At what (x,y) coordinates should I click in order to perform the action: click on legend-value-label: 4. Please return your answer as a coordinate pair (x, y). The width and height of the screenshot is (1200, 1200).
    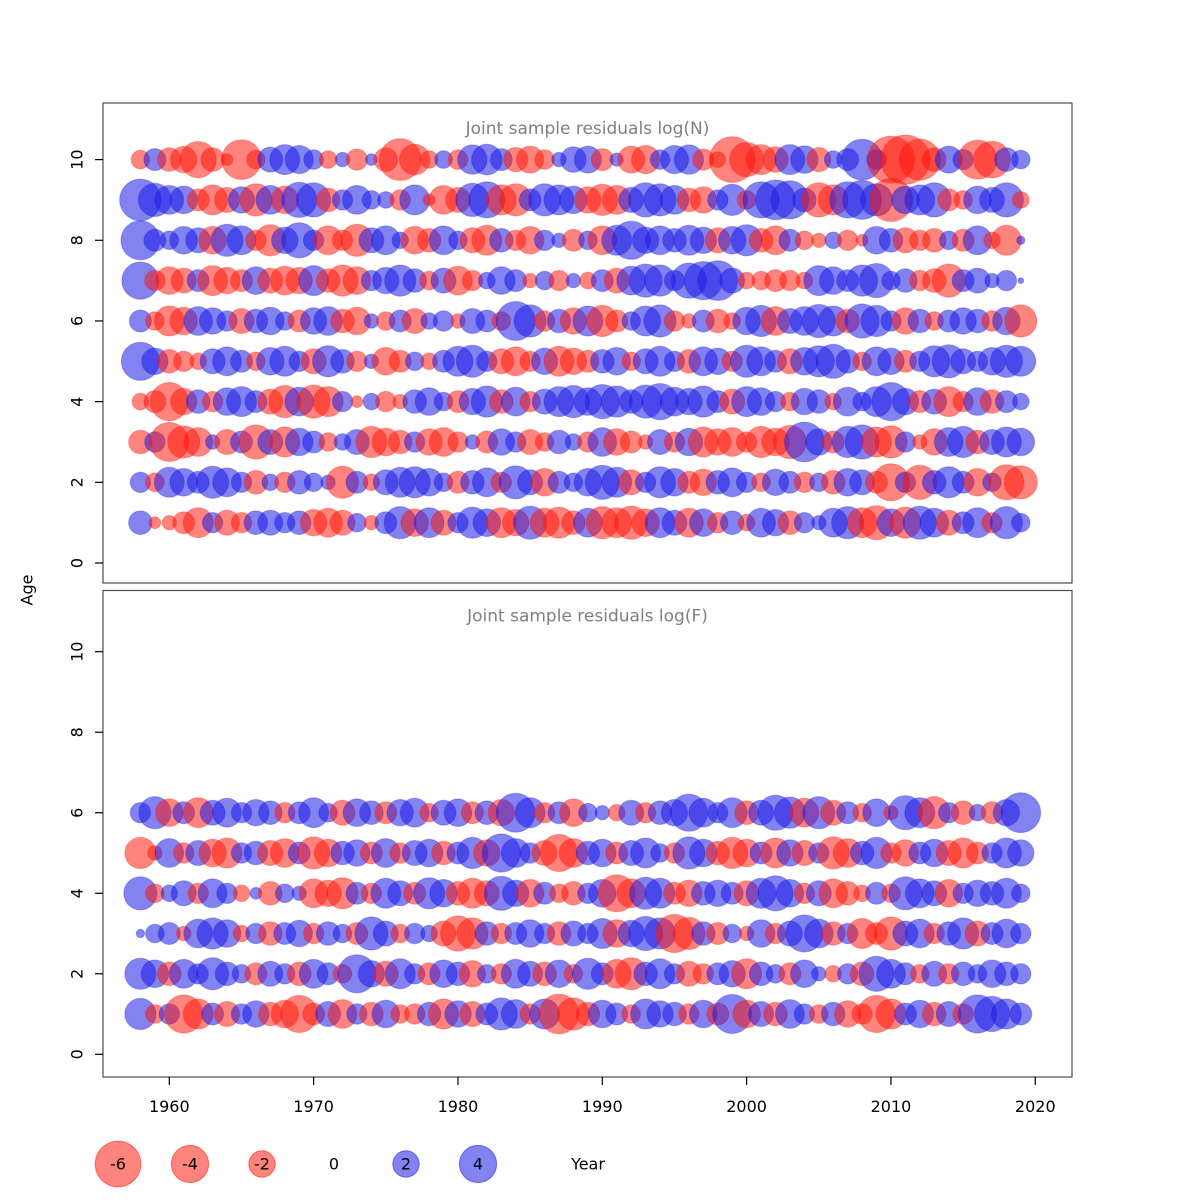
    Looking at the image, I should click on (478, 1164).